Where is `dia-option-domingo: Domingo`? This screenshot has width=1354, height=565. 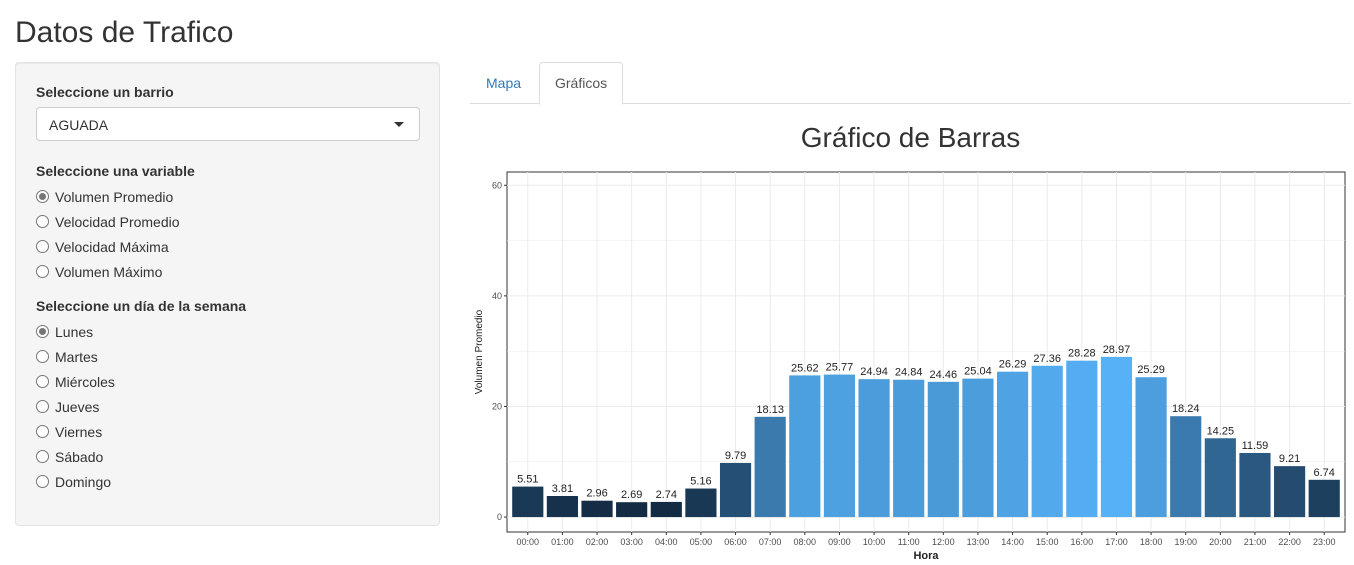 dia-option-domingo: Domingo is located at coordinates (75, 481).